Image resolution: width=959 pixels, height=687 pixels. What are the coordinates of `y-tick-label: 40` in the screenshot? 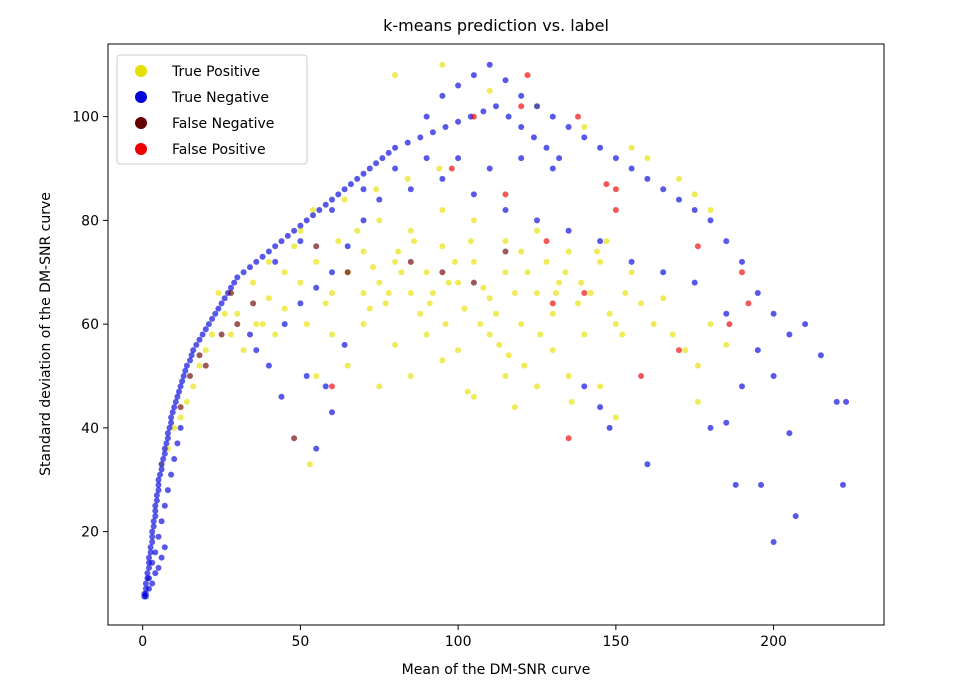 It's located at (90, 429).